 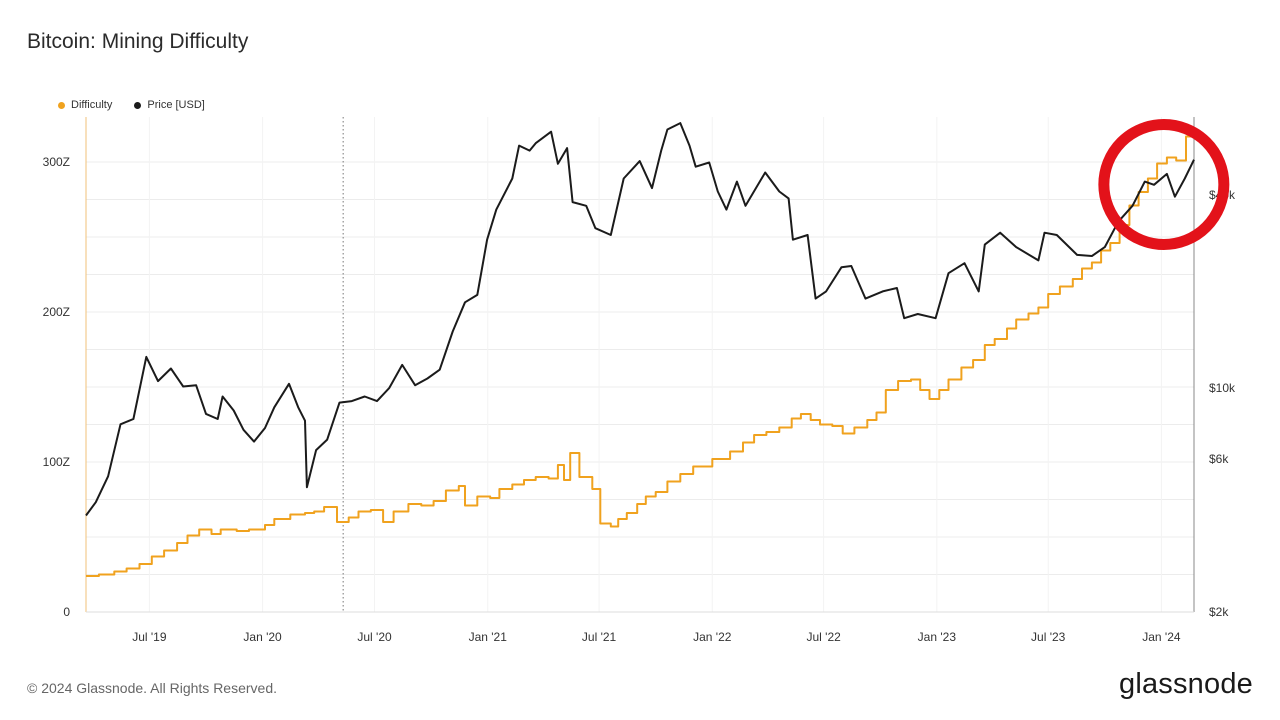 What do you see at coordinates (1219, 459) in the screenshot?
I see `y-right-tick-label: $6k` at bounding box center [1219, 459].